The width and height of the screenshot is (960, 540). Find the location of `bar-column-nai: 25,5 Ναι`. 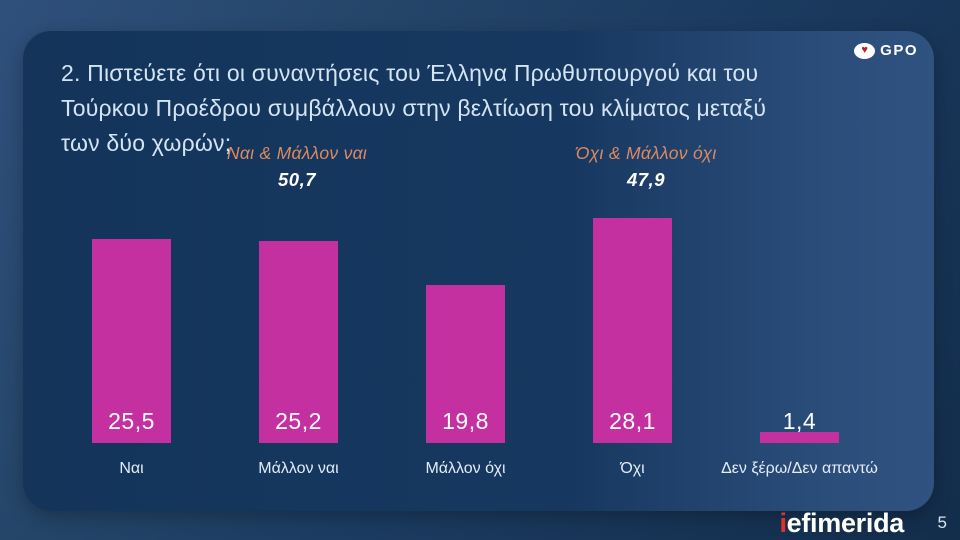

bar-column-nai: 25,5 Ναι is located at coordinates (131, 254).